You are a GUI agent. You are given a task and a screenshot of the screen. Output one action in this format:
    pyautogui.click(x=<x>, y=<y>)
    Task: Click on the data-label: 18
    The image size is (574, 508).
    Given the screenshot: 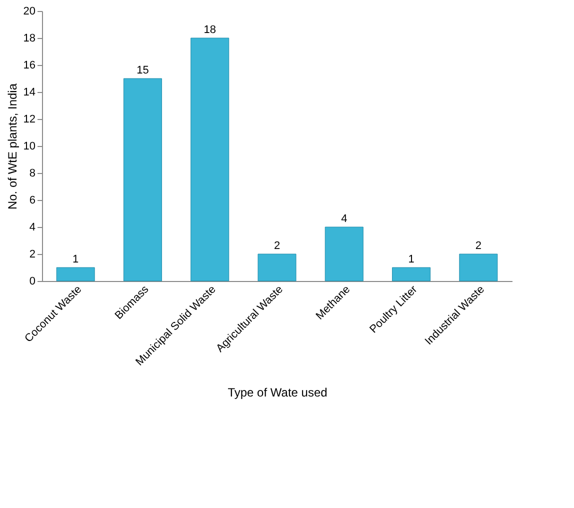 What is the action you would take?
    pyautogui.click(x=210, y=30)
    